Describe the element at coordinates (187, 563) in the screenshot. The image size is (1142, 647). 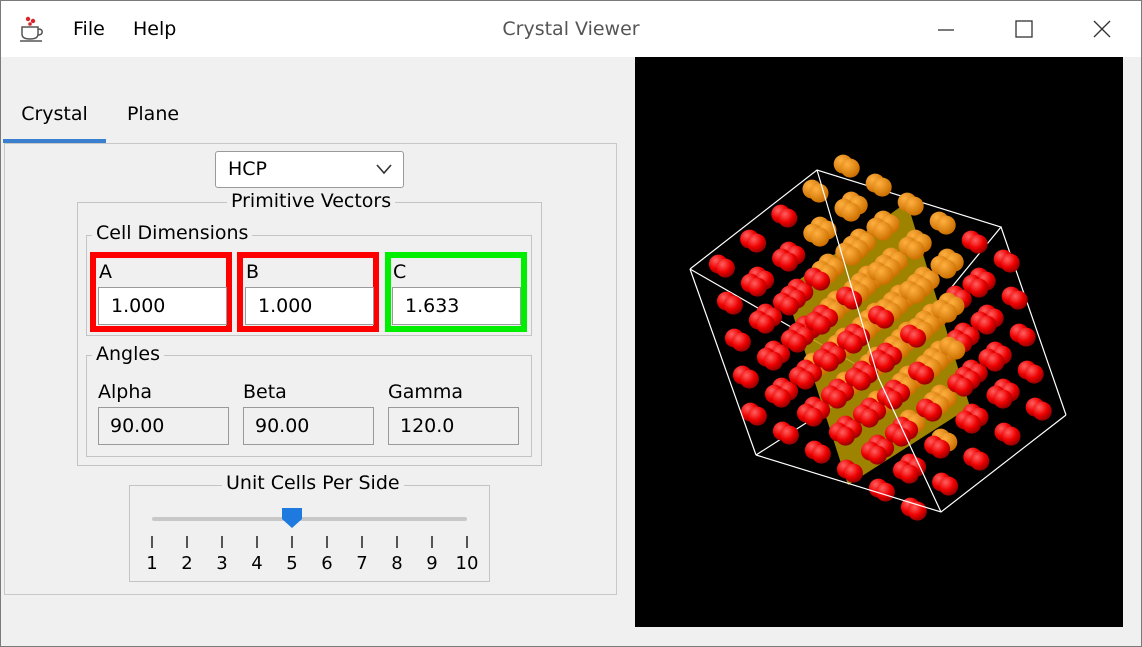
I see `slider-tick-label: 2` at that location.